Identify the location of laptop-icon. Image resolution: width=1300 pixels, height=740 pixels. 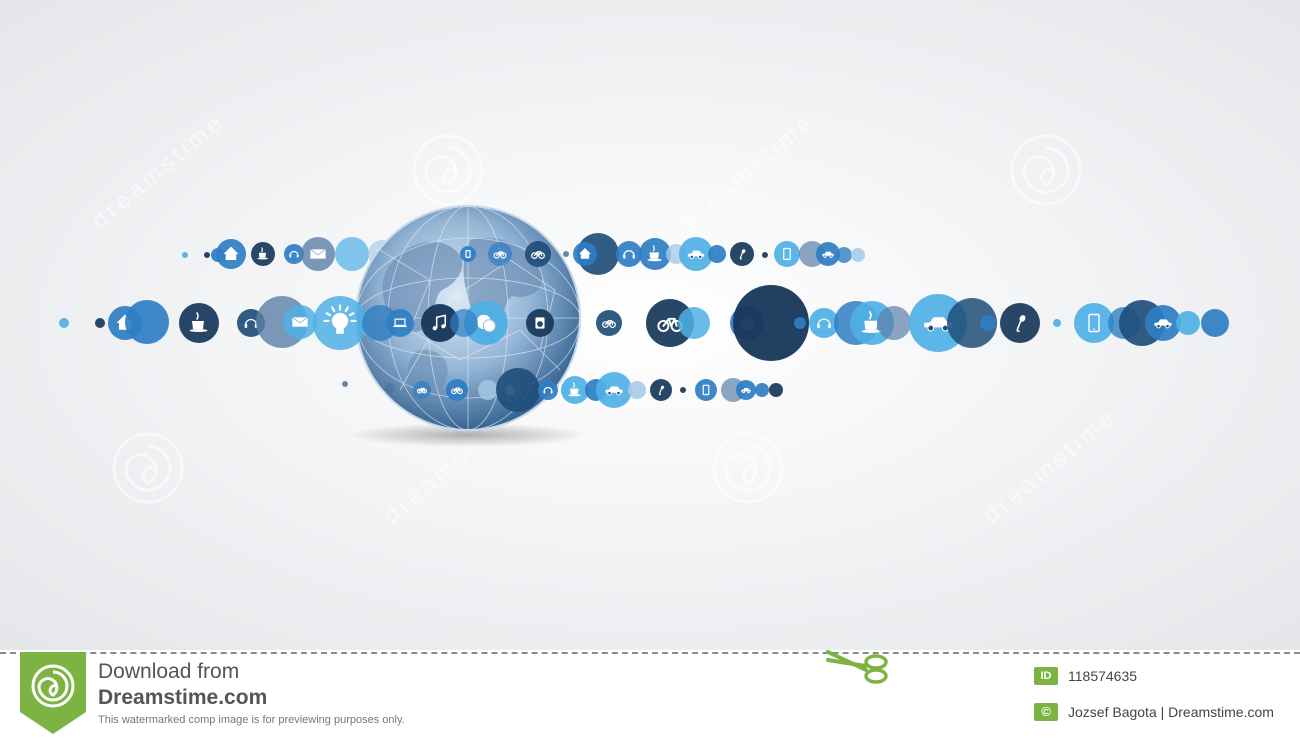
(400, 323).